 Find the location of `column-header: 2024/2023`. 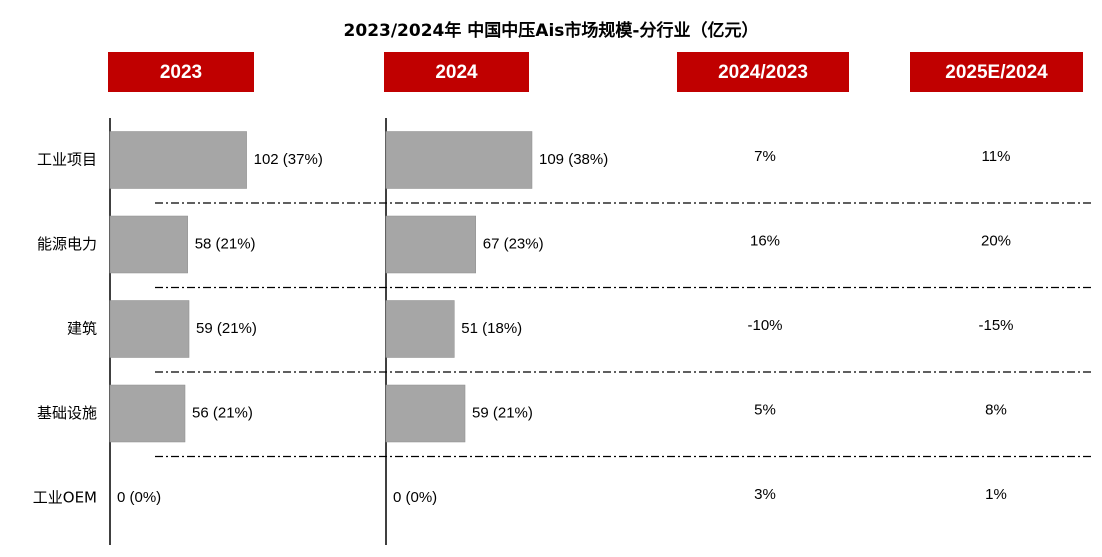

column-header: 2024/2023 is located at coordinates (763, 72).